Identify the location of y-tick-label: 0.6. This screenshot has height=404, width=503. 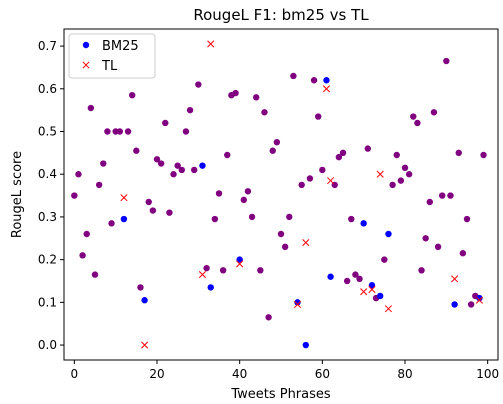
(47, 89).